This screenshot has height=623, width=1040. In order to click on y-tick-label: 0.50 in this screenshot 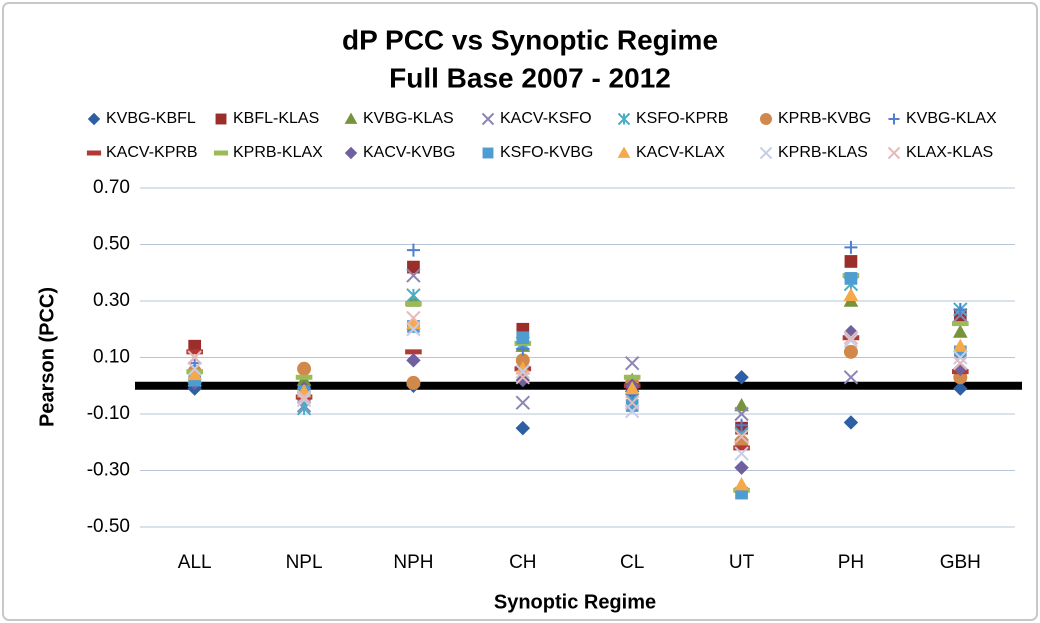, I will do `click(111, 244)`.